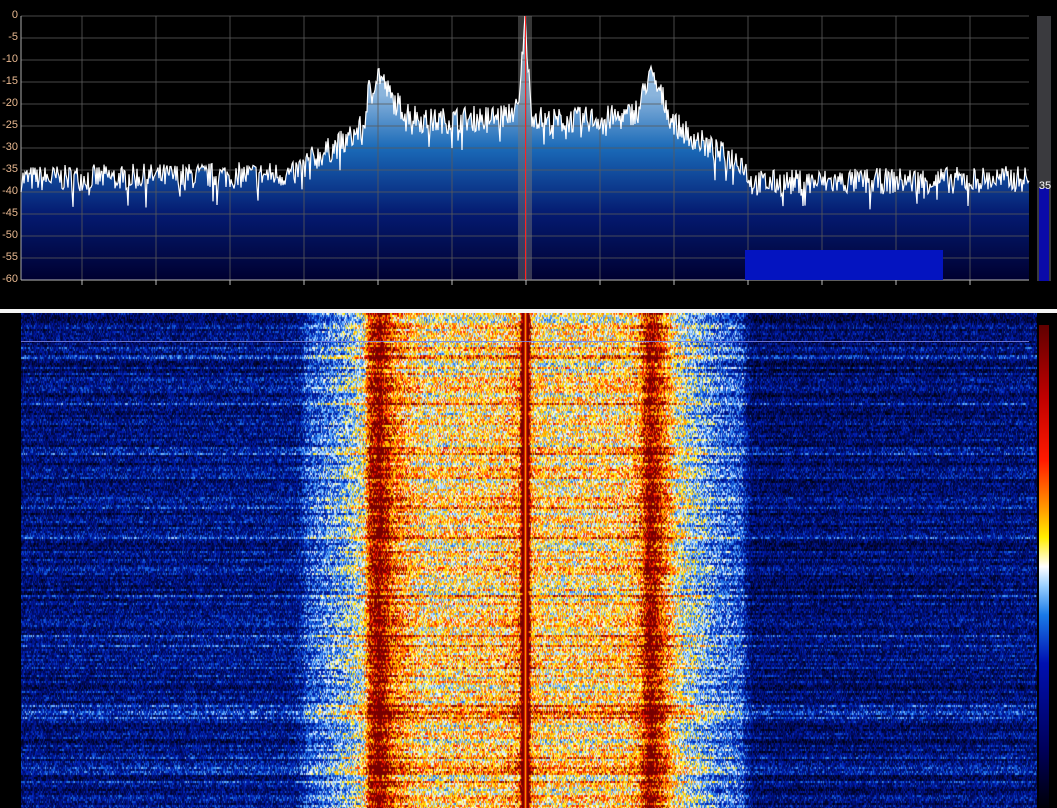  What do you see at coordinates (10, 235) in the screenshot?
I see `y-axis-label: -50` at bounding box center [10, 235].